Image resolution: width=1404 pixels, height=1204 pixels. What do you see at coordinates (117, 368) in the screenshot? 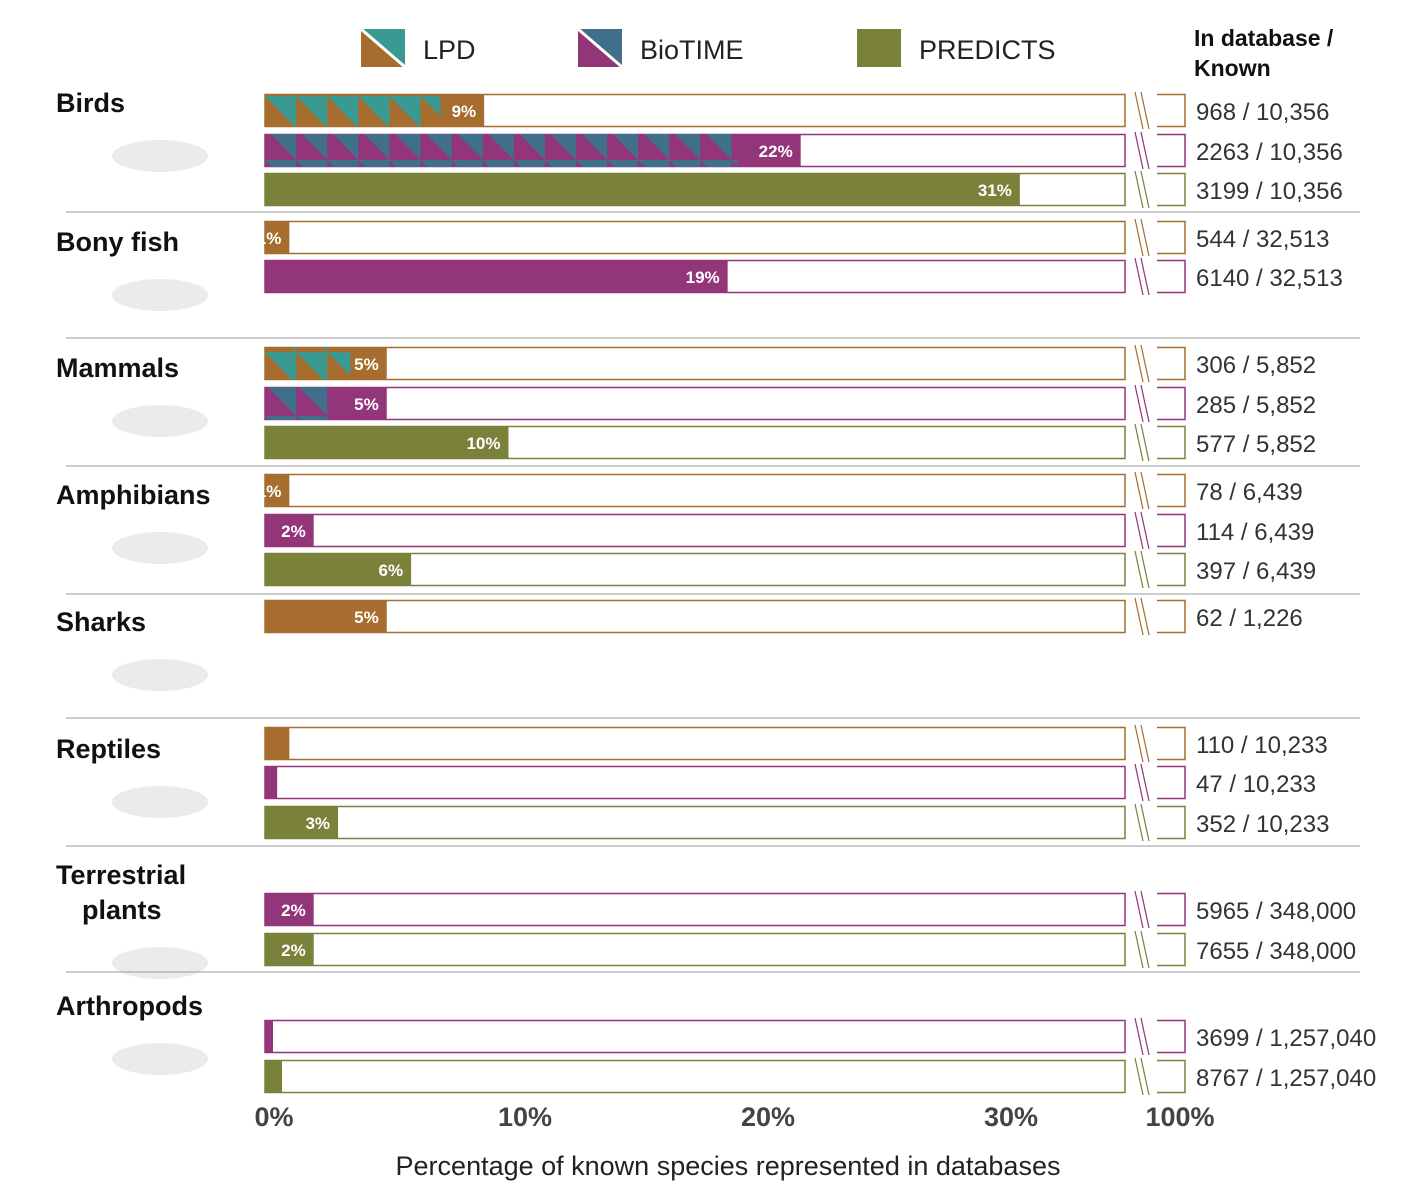
I see `group-label: Mammals` at bounding box center [117, 368].